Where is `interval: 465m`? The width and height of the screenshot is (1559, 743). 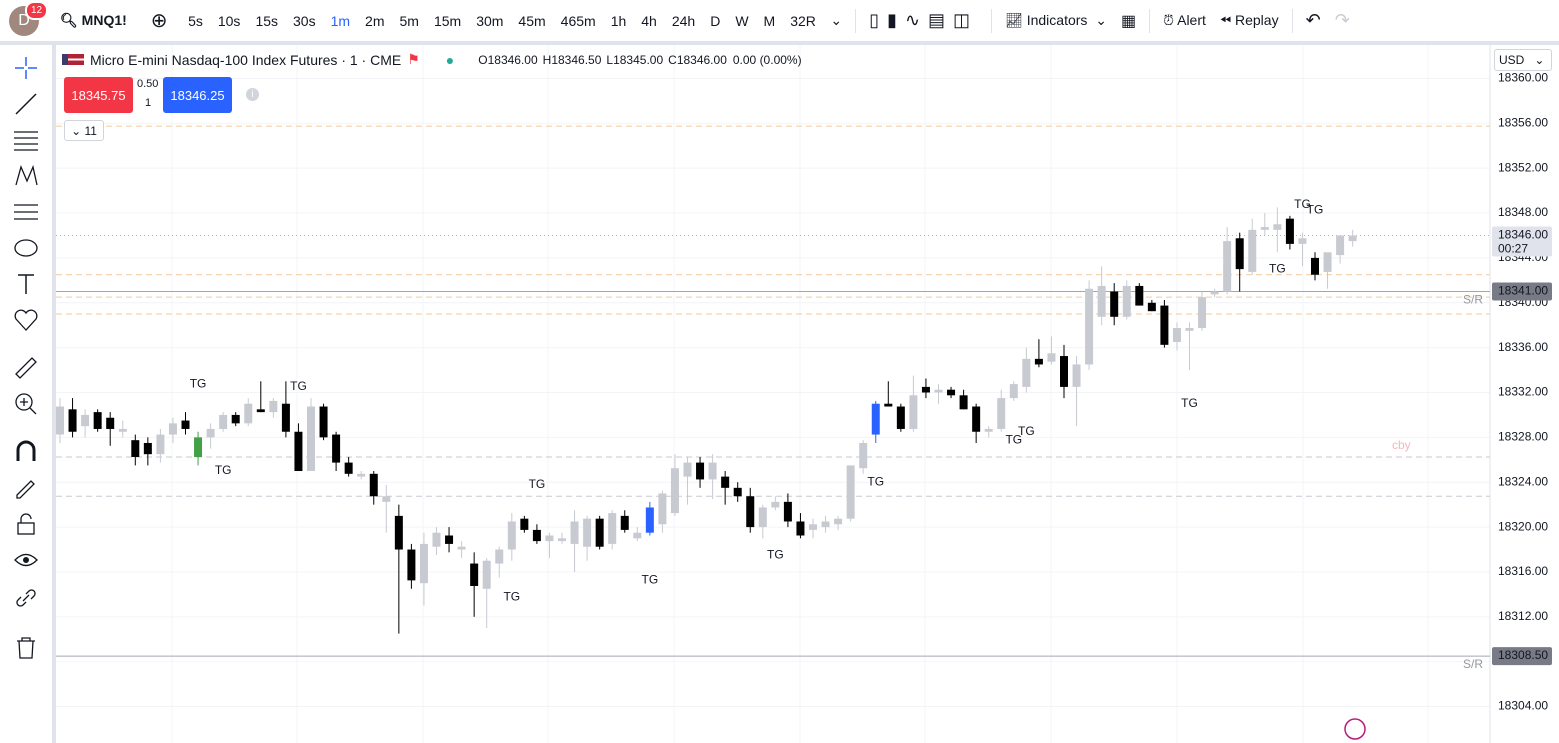
interval: 465m is located at coordinates (578, 20).